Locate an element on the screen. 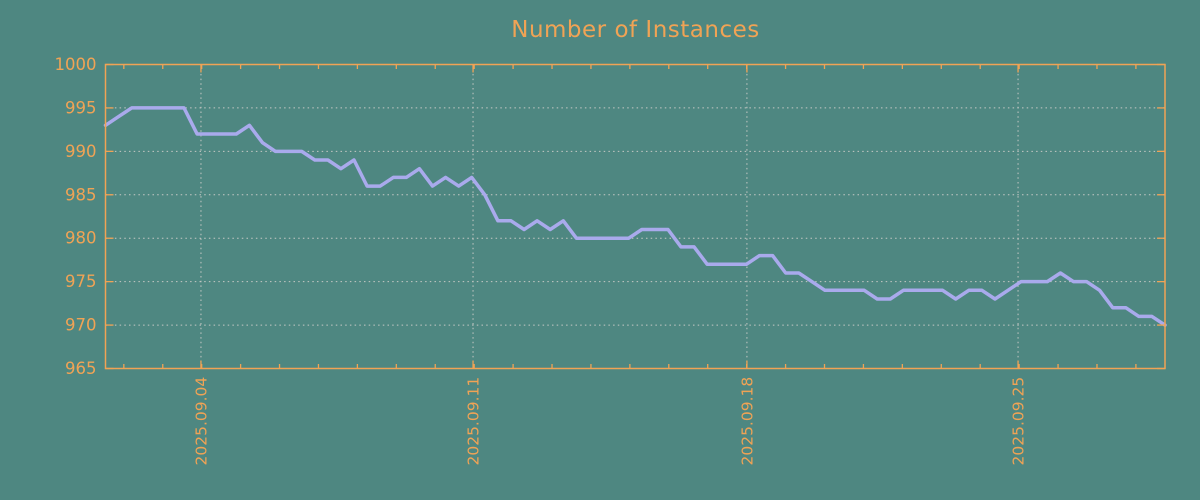 The image size is (1200, 500). y-tick-label: 1000 is located at coordinates (76, 64).